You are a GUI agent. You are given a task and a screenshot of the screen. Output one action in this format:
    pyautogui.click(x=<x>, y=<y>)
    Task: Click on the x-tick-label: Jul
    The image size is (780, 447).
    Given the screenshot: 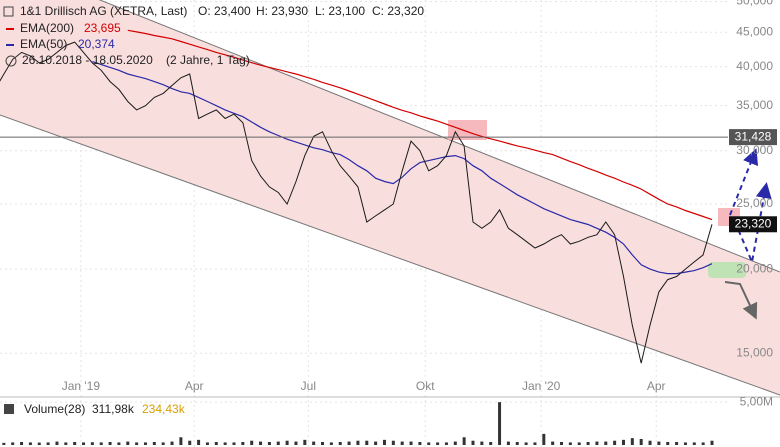 What is the action you would take?
    pyautogui.click(x=308, y=386)
    